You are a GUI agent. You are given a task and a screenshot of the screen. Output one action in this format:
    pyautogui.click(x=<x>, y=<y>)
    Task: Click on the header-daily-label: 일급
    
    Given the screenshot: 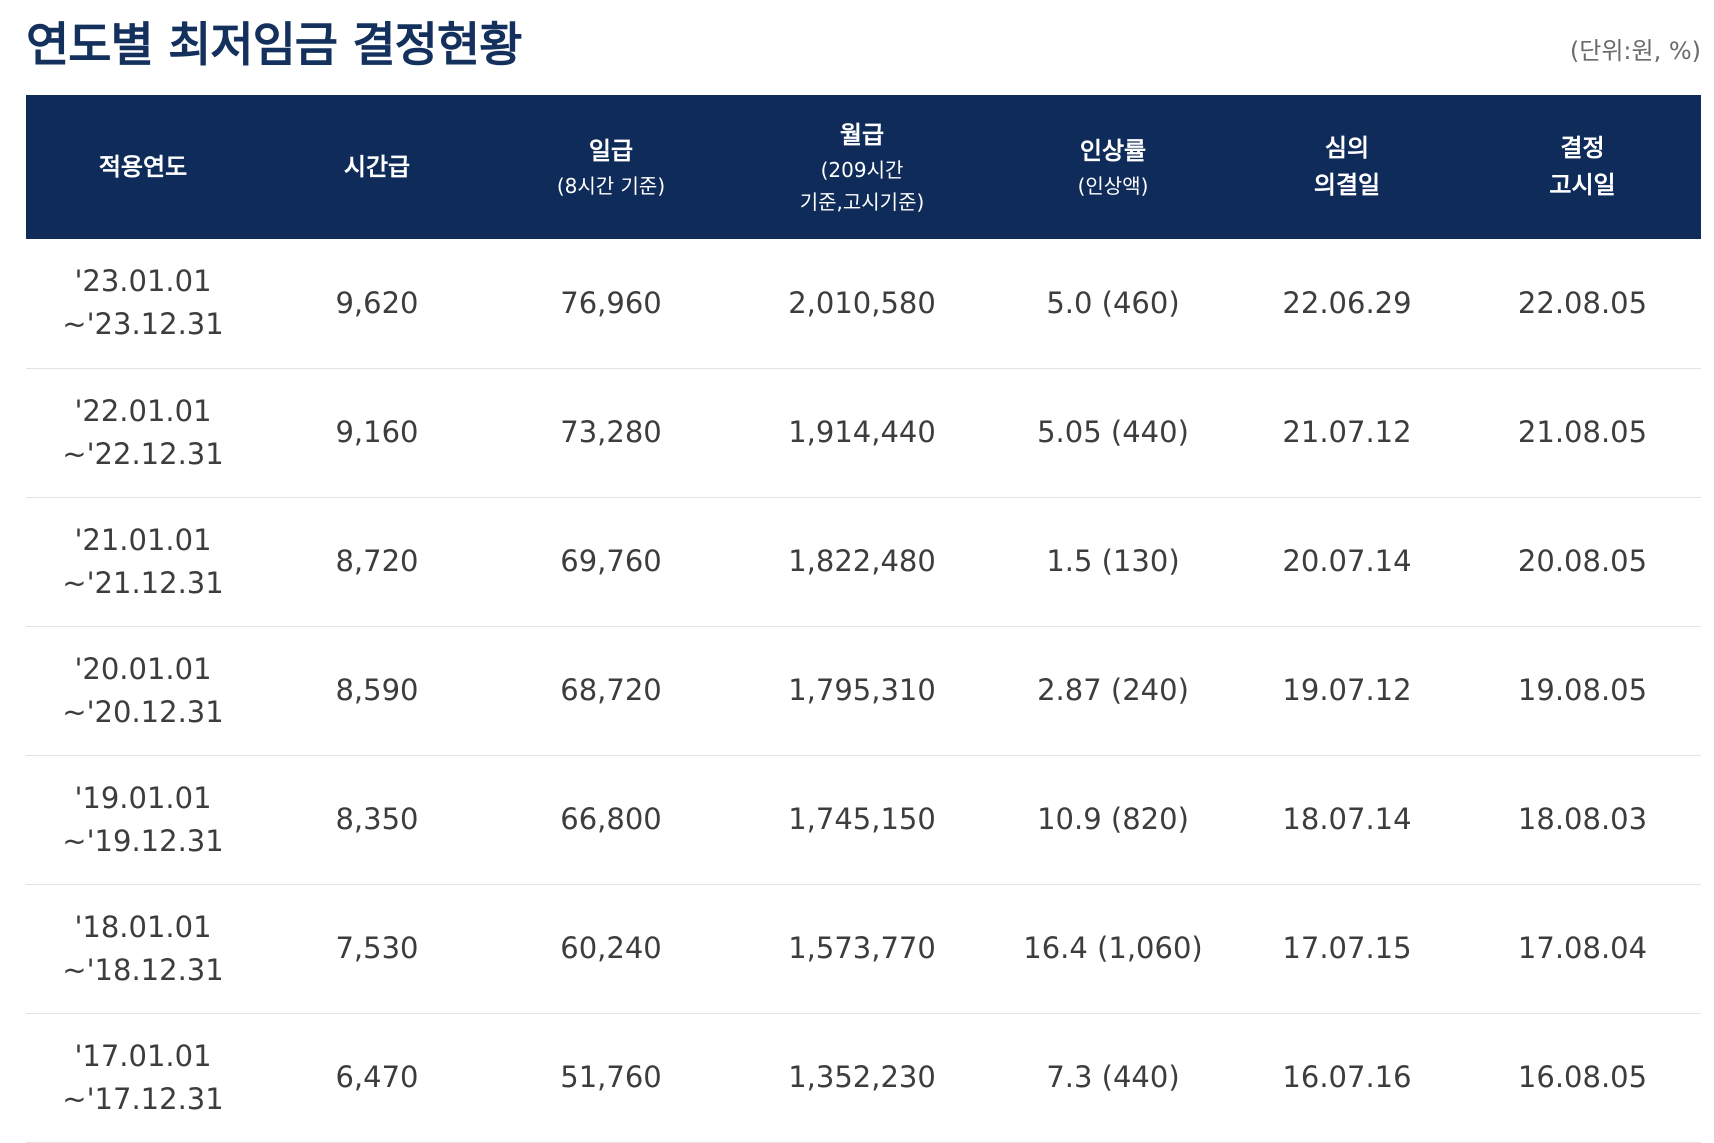 What is the action you would take?
    pyautogui.click(x=611, y=150)
    